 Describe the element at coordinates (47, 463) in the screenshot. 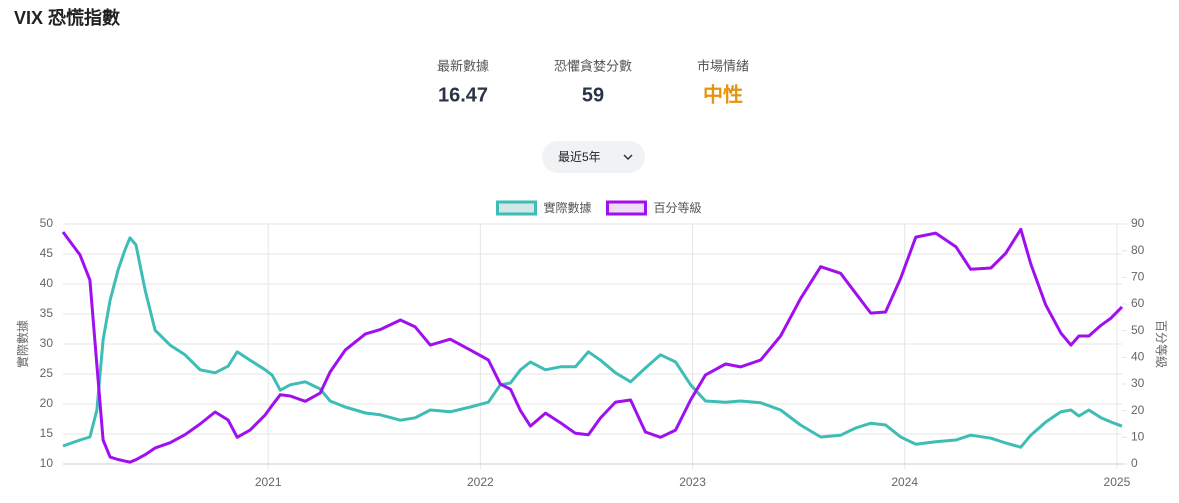

I see `y-tick-label: 10` at that location.